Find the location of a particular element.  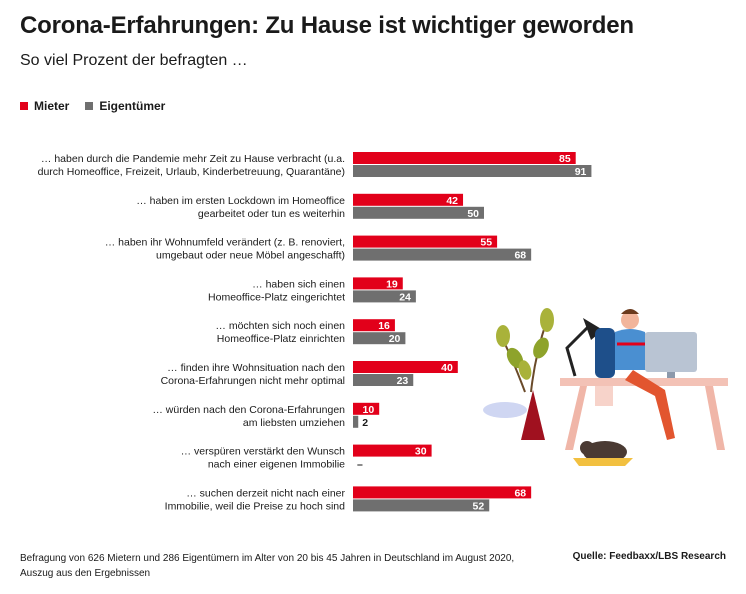

category-label: Homeoffice-Platz eingerichtet is located at coordinates (276, 297).